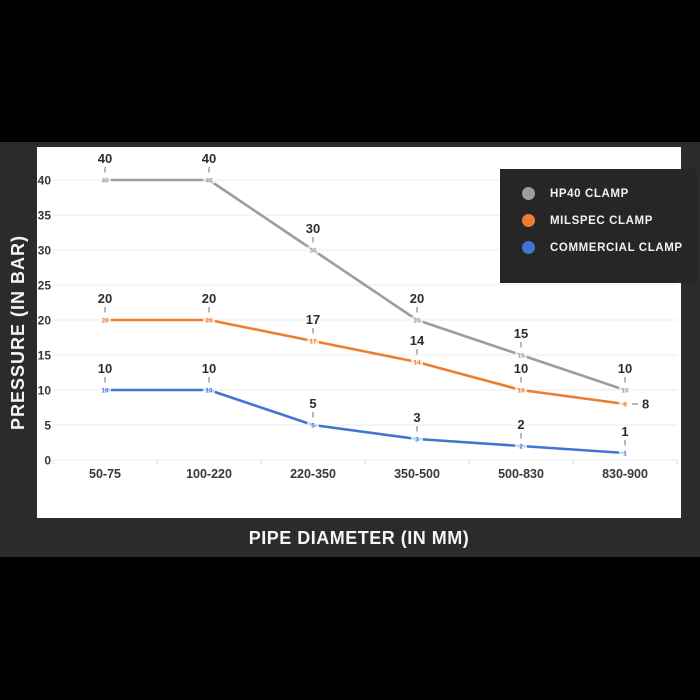  What do you see at coordinates (18, 333) in the screenshot?
I see `y-axis-title: PRESSURE (IN BAR)` at bounding box center [18, 333].